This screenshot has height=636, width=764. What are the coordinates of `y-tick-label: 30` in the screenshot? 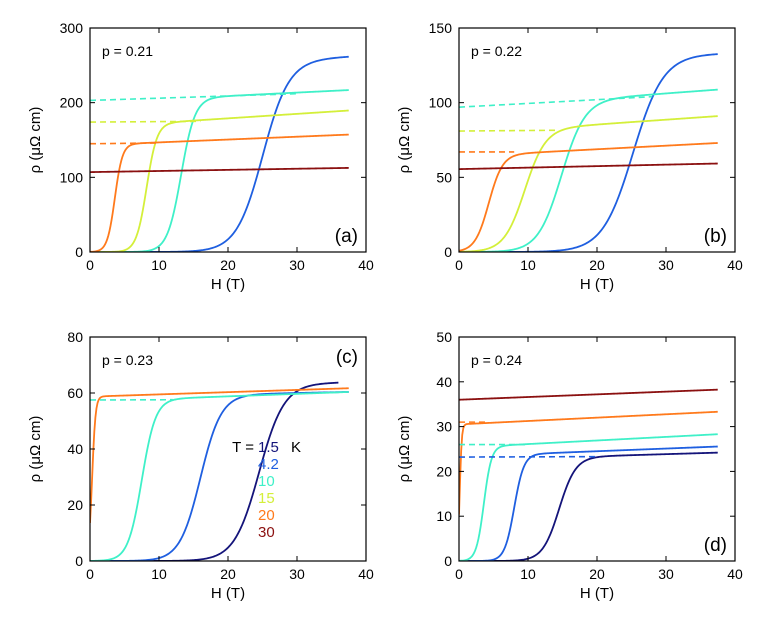 It's located at (444, 427).